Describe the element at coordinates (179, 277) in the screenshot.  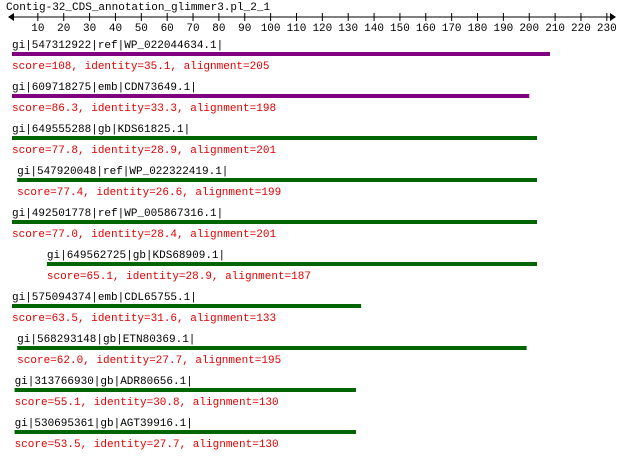
I see `hit-score: score=65.1, identity=28.9, alignment=187` at that location.